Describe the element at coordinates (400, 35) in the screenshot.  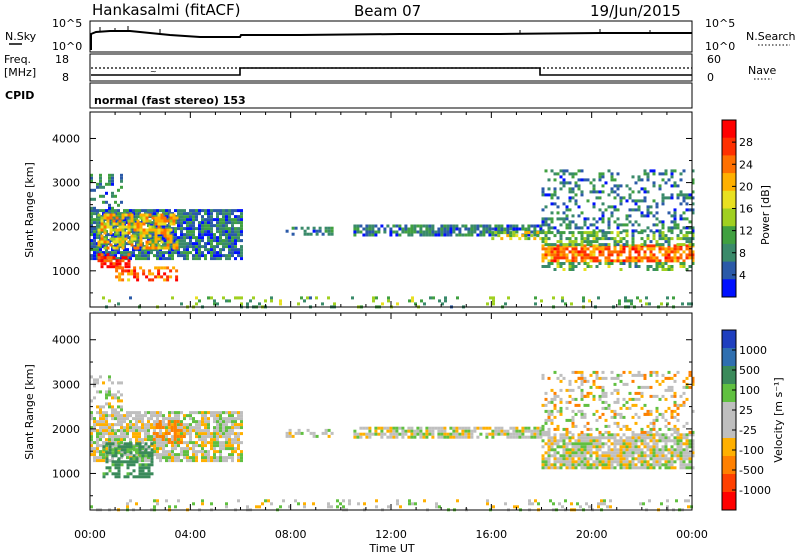
I see `nsky-panel: N.Sky 10^5 10^0 10^5 10^0 N.Search` at that location.